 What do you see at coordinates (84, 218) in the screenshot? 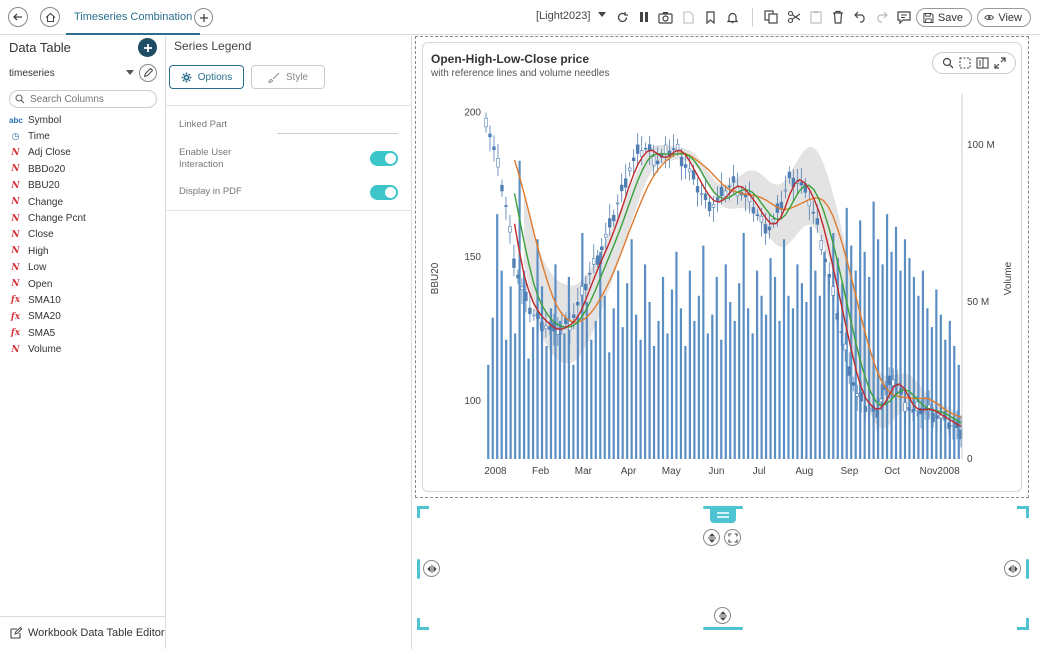
I see `column-item: N Change Pcnt` at bounding box center [84, 218].